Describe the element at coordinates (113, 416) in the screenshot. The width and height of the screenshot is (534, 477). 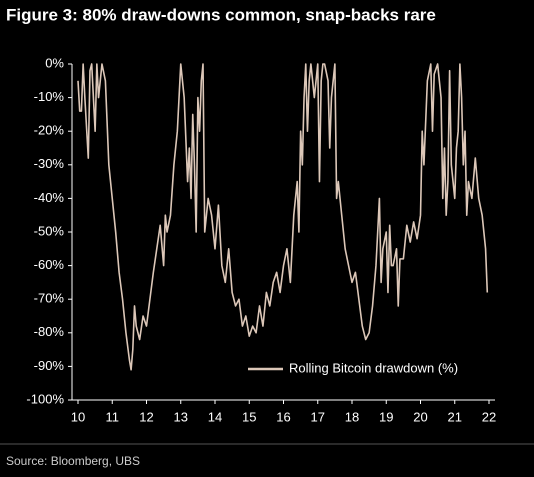
I see `x-tick-label: 11` at that location.